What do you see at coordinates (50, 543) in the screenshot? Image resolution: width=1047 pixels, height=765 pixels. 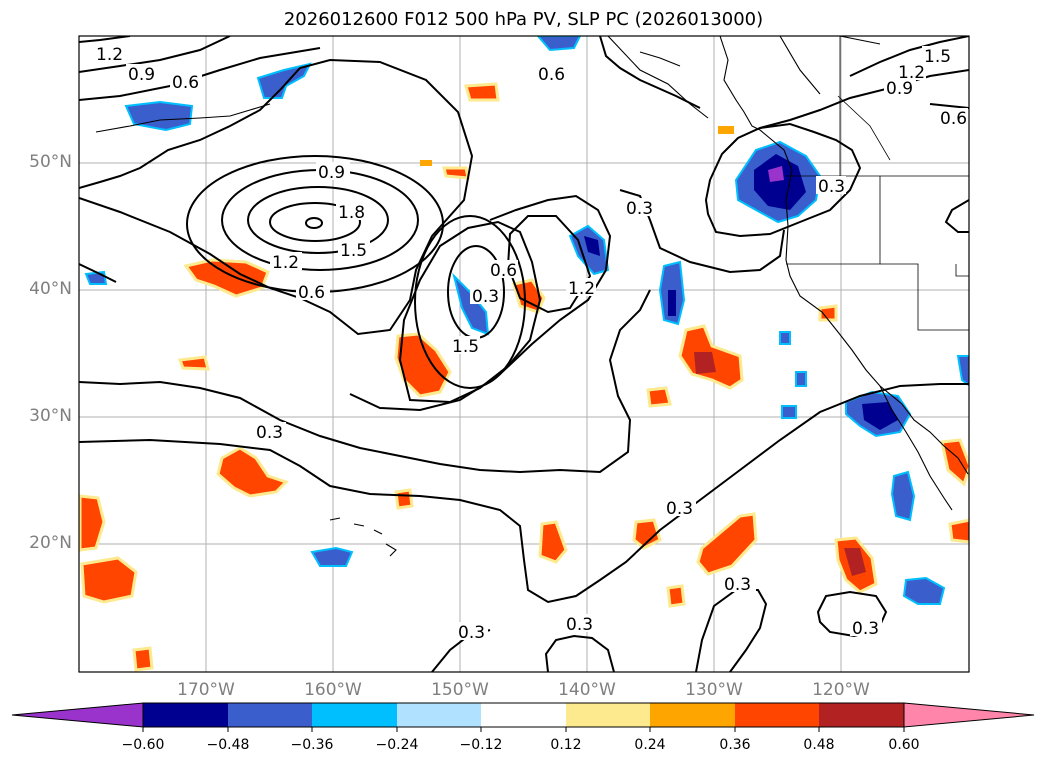 I see `lat-label-20n: 20°N` at bounding box center [50, 543].